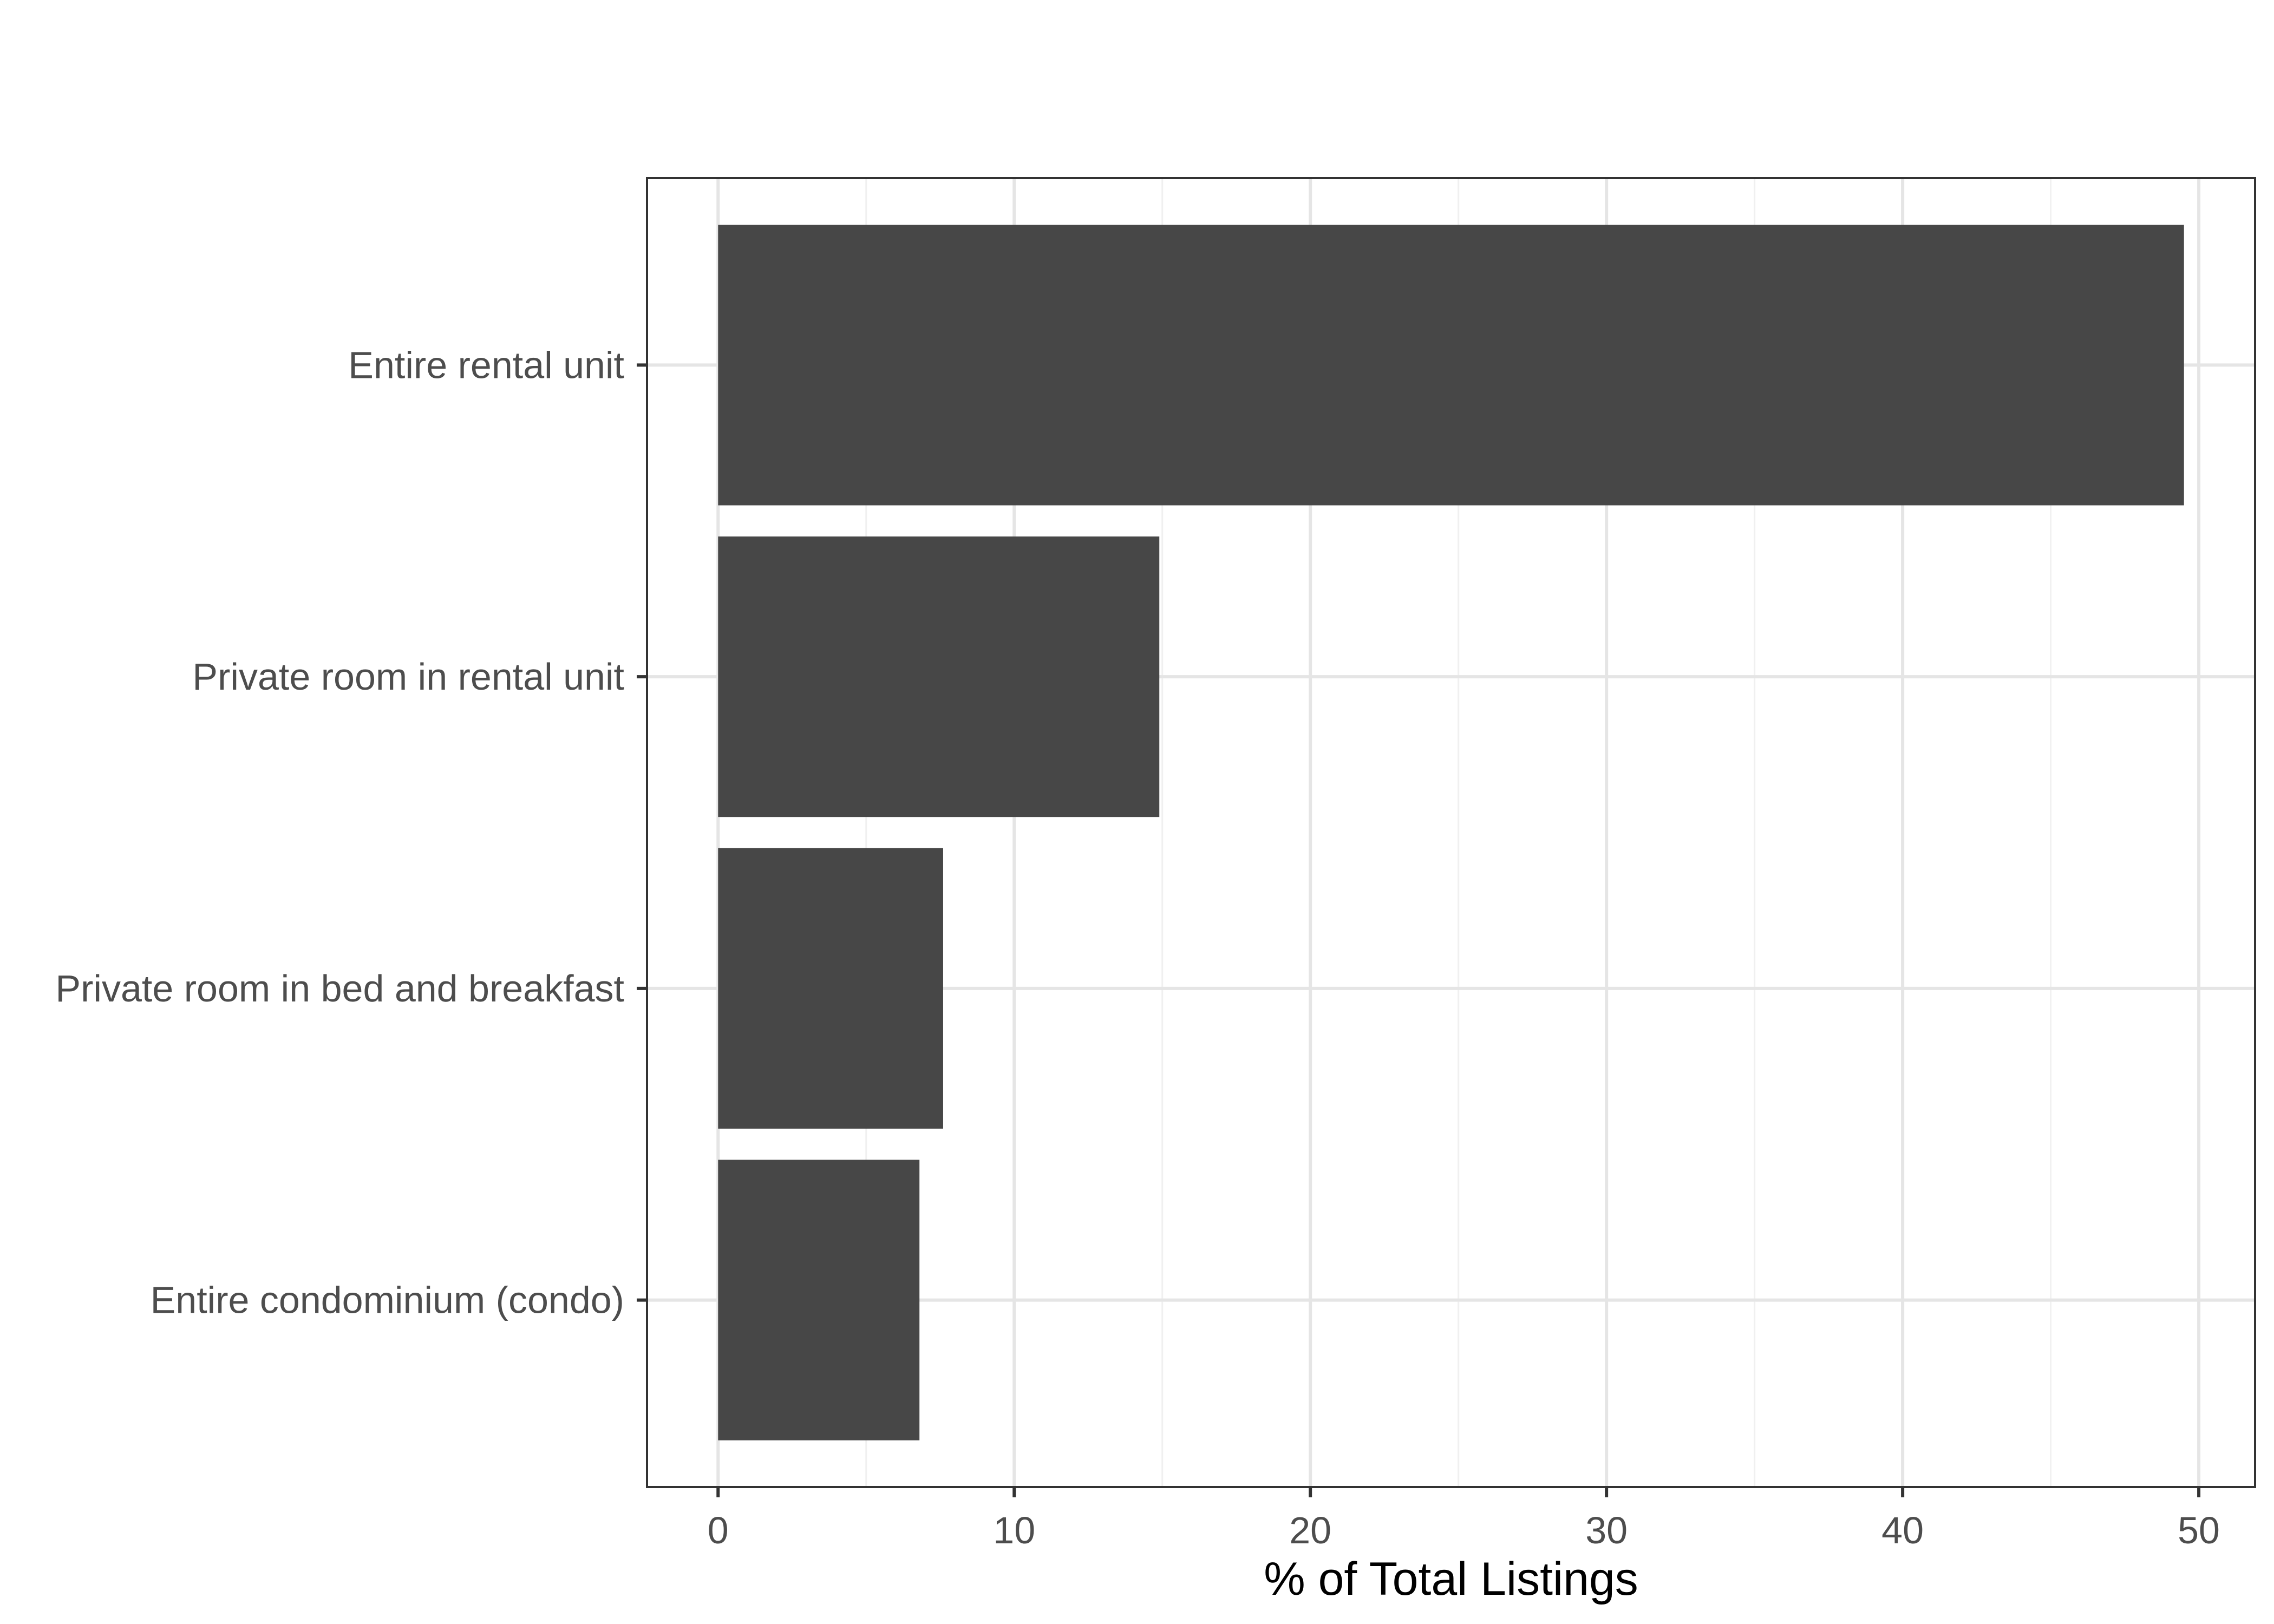 The width and height of the screenshot is (2274, 1624). Describe the element at coordinates (2199, 1530) in the screenshot. I see `x-tick-label: 50` at that location.